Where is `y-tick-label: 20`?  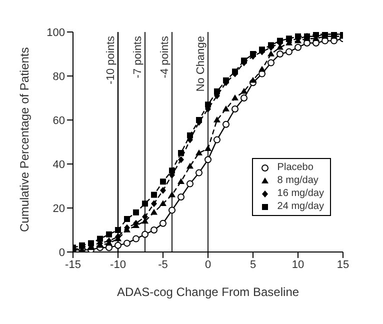 y-tick-label: 20 is located at coordinates (58, 208).